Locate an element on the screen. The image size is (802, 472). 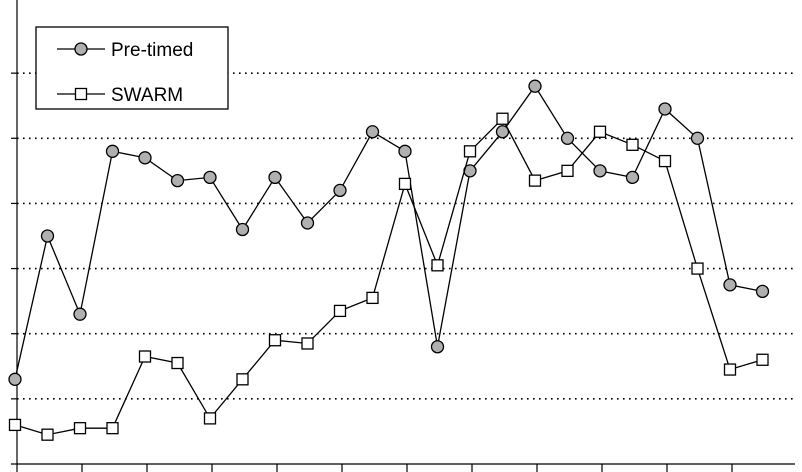
legend-label: Pre-timed is located at coordinates (152, 50).